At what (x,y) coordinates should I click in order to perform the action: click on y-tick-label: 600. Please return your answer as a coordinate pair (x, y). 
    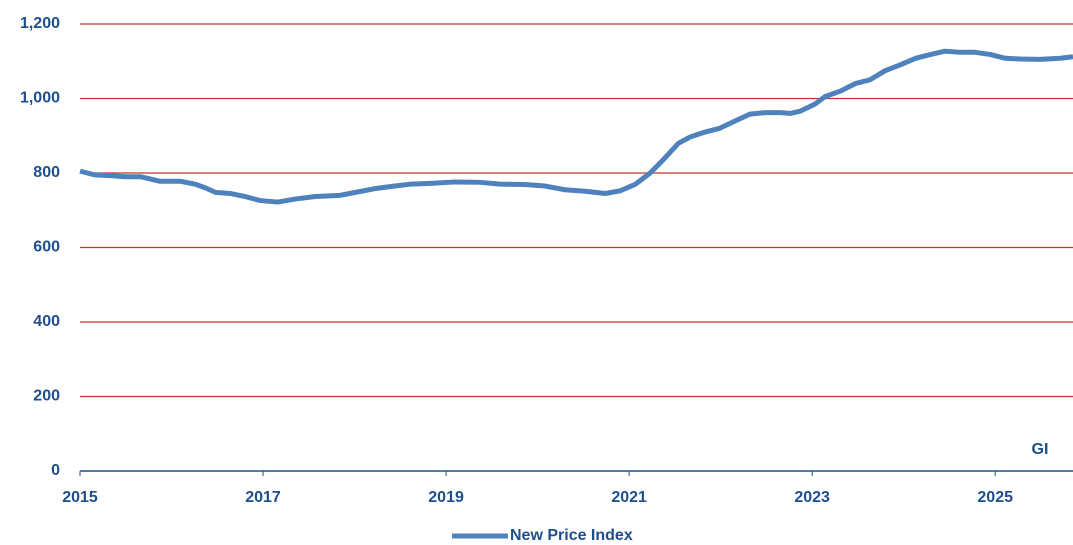
    Looking at the image, I should click on (46, 247).